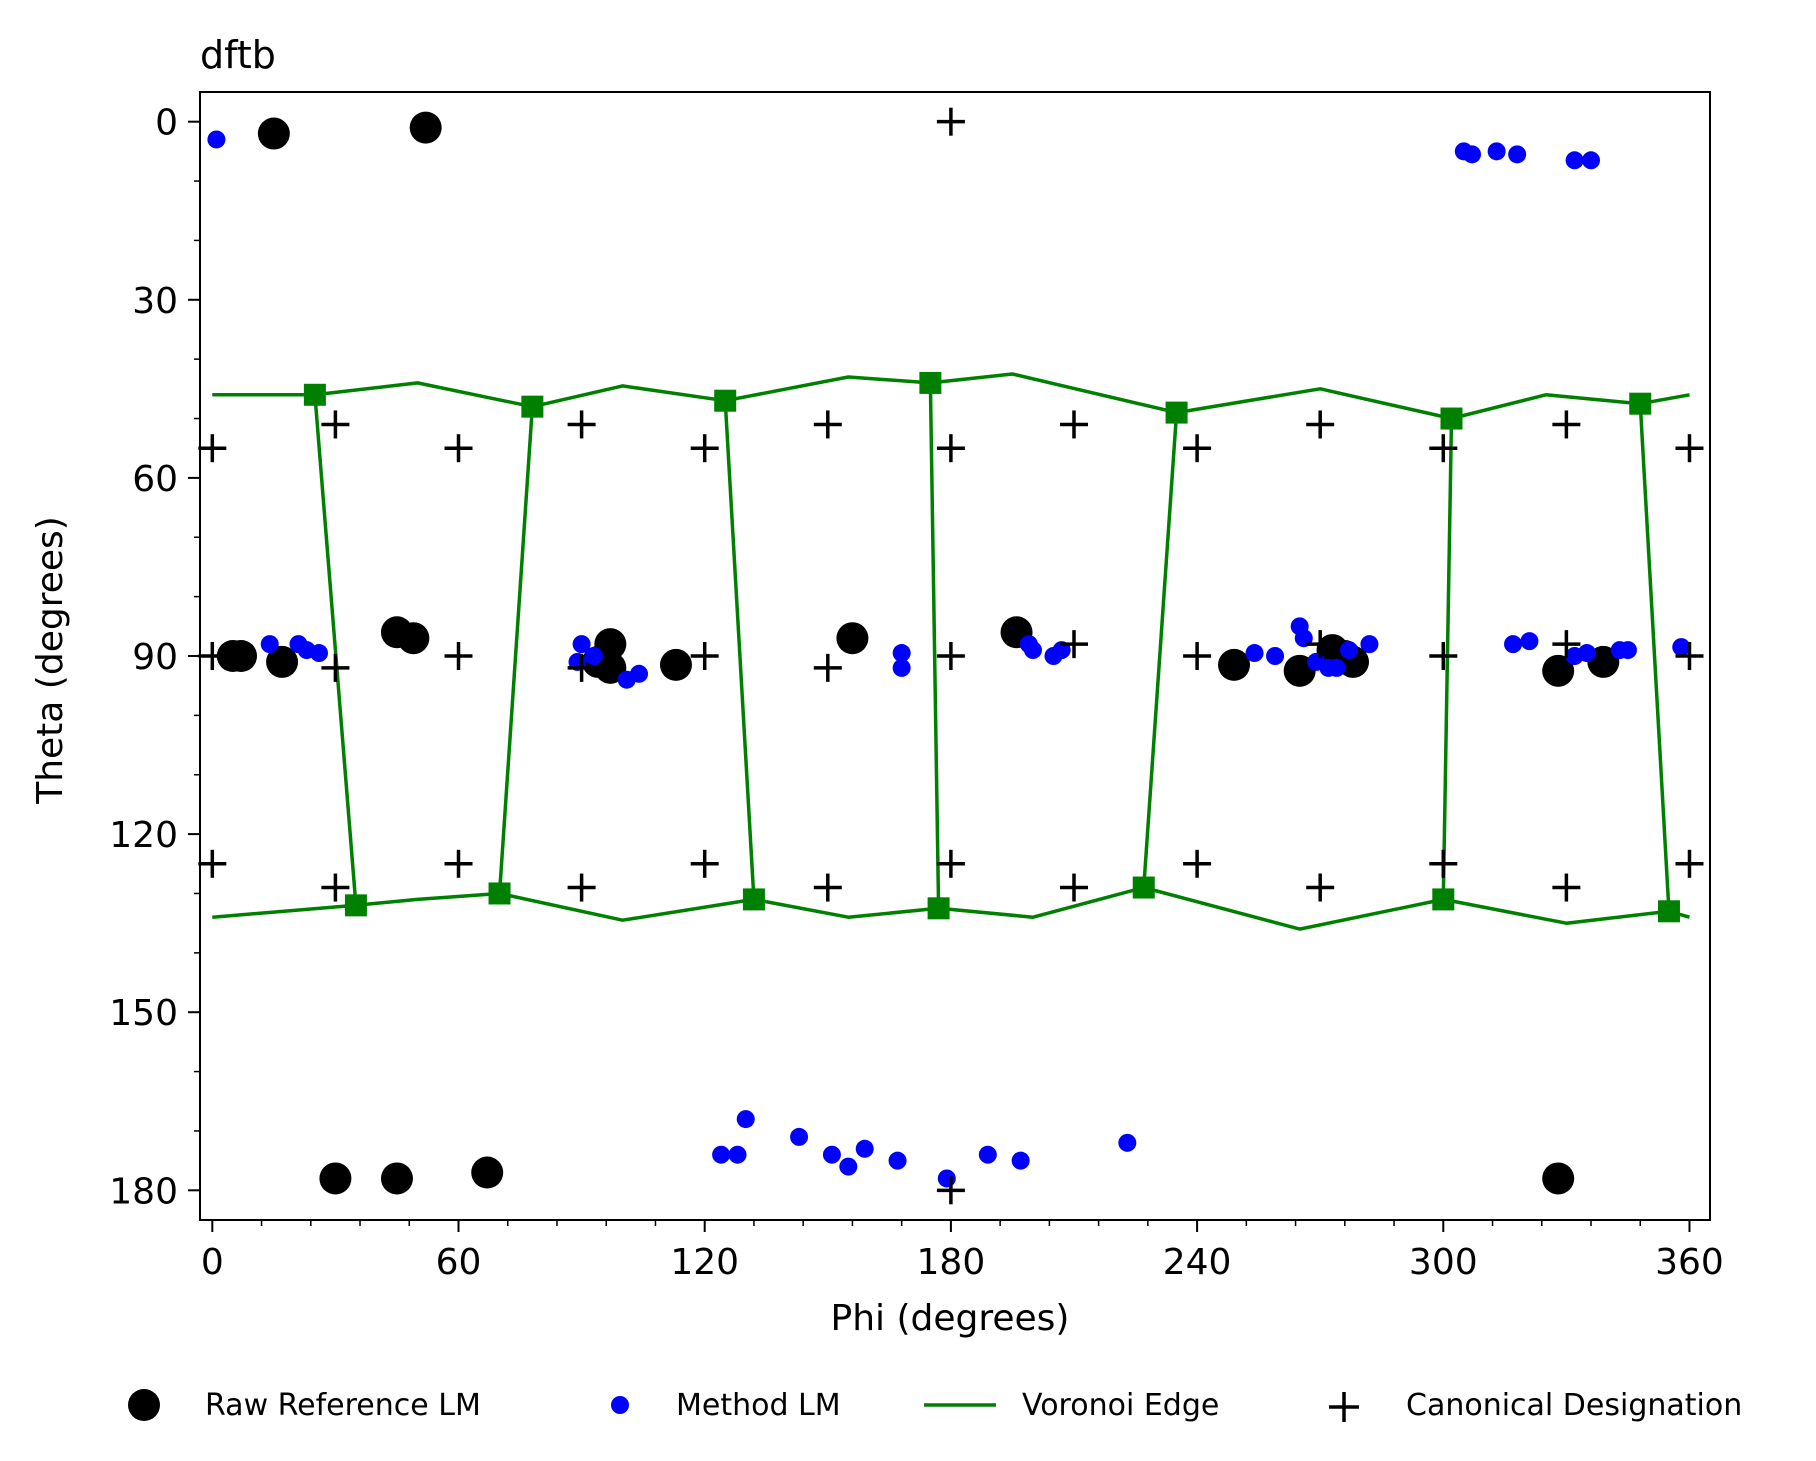  Describe the element at coordinates (343, 1405) in the screenshot. I see `legend-label: Raw Reference LM` at that location.